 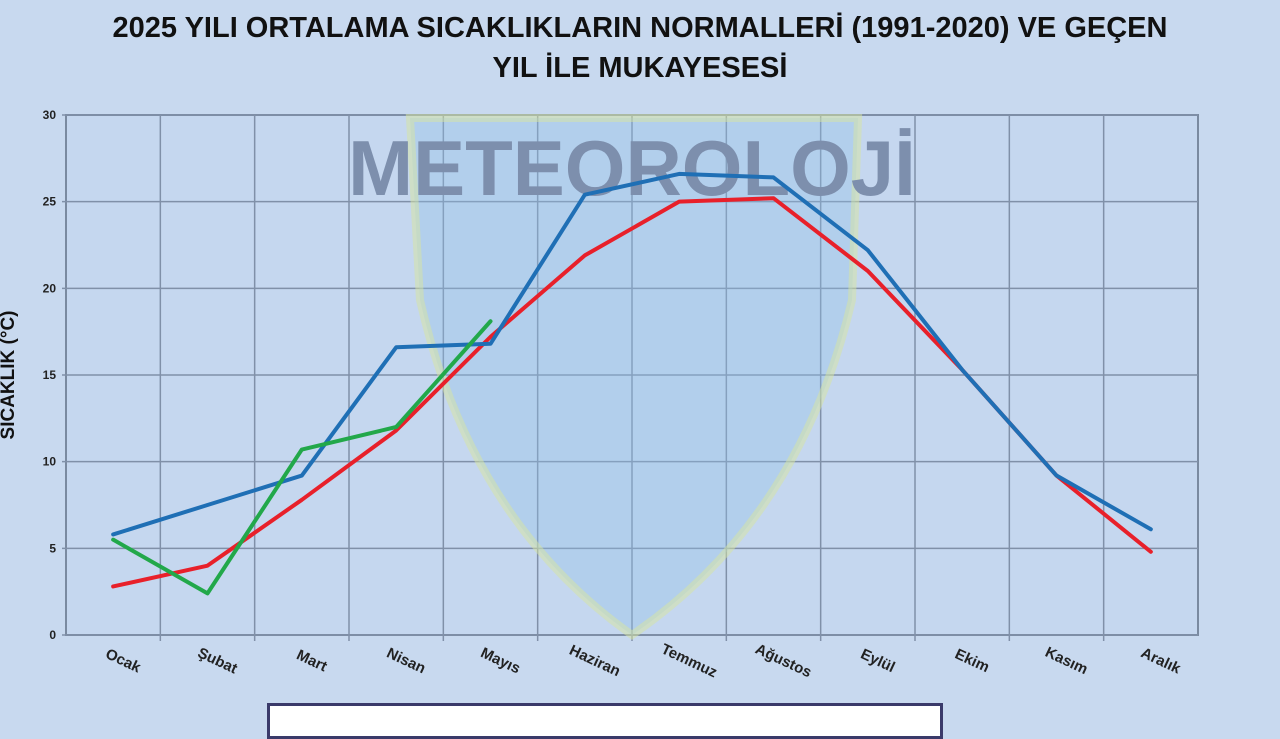 I want to click on x-tick-label: Aralık, so click(x=1161, y=660).